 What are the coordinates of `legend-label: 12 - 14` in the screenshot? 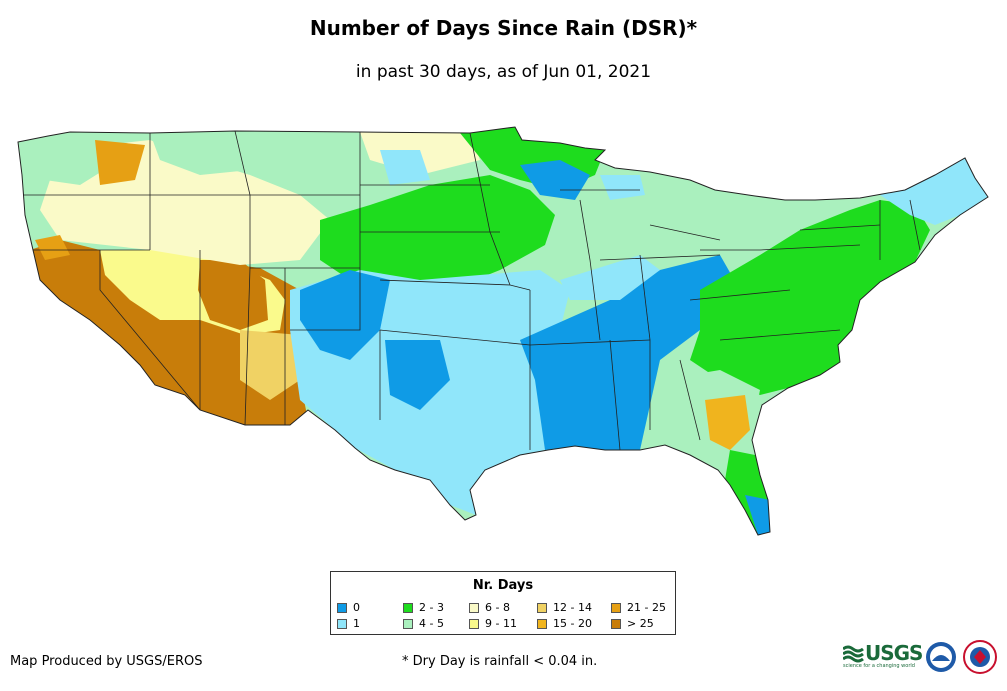 It's located at (572, 607).